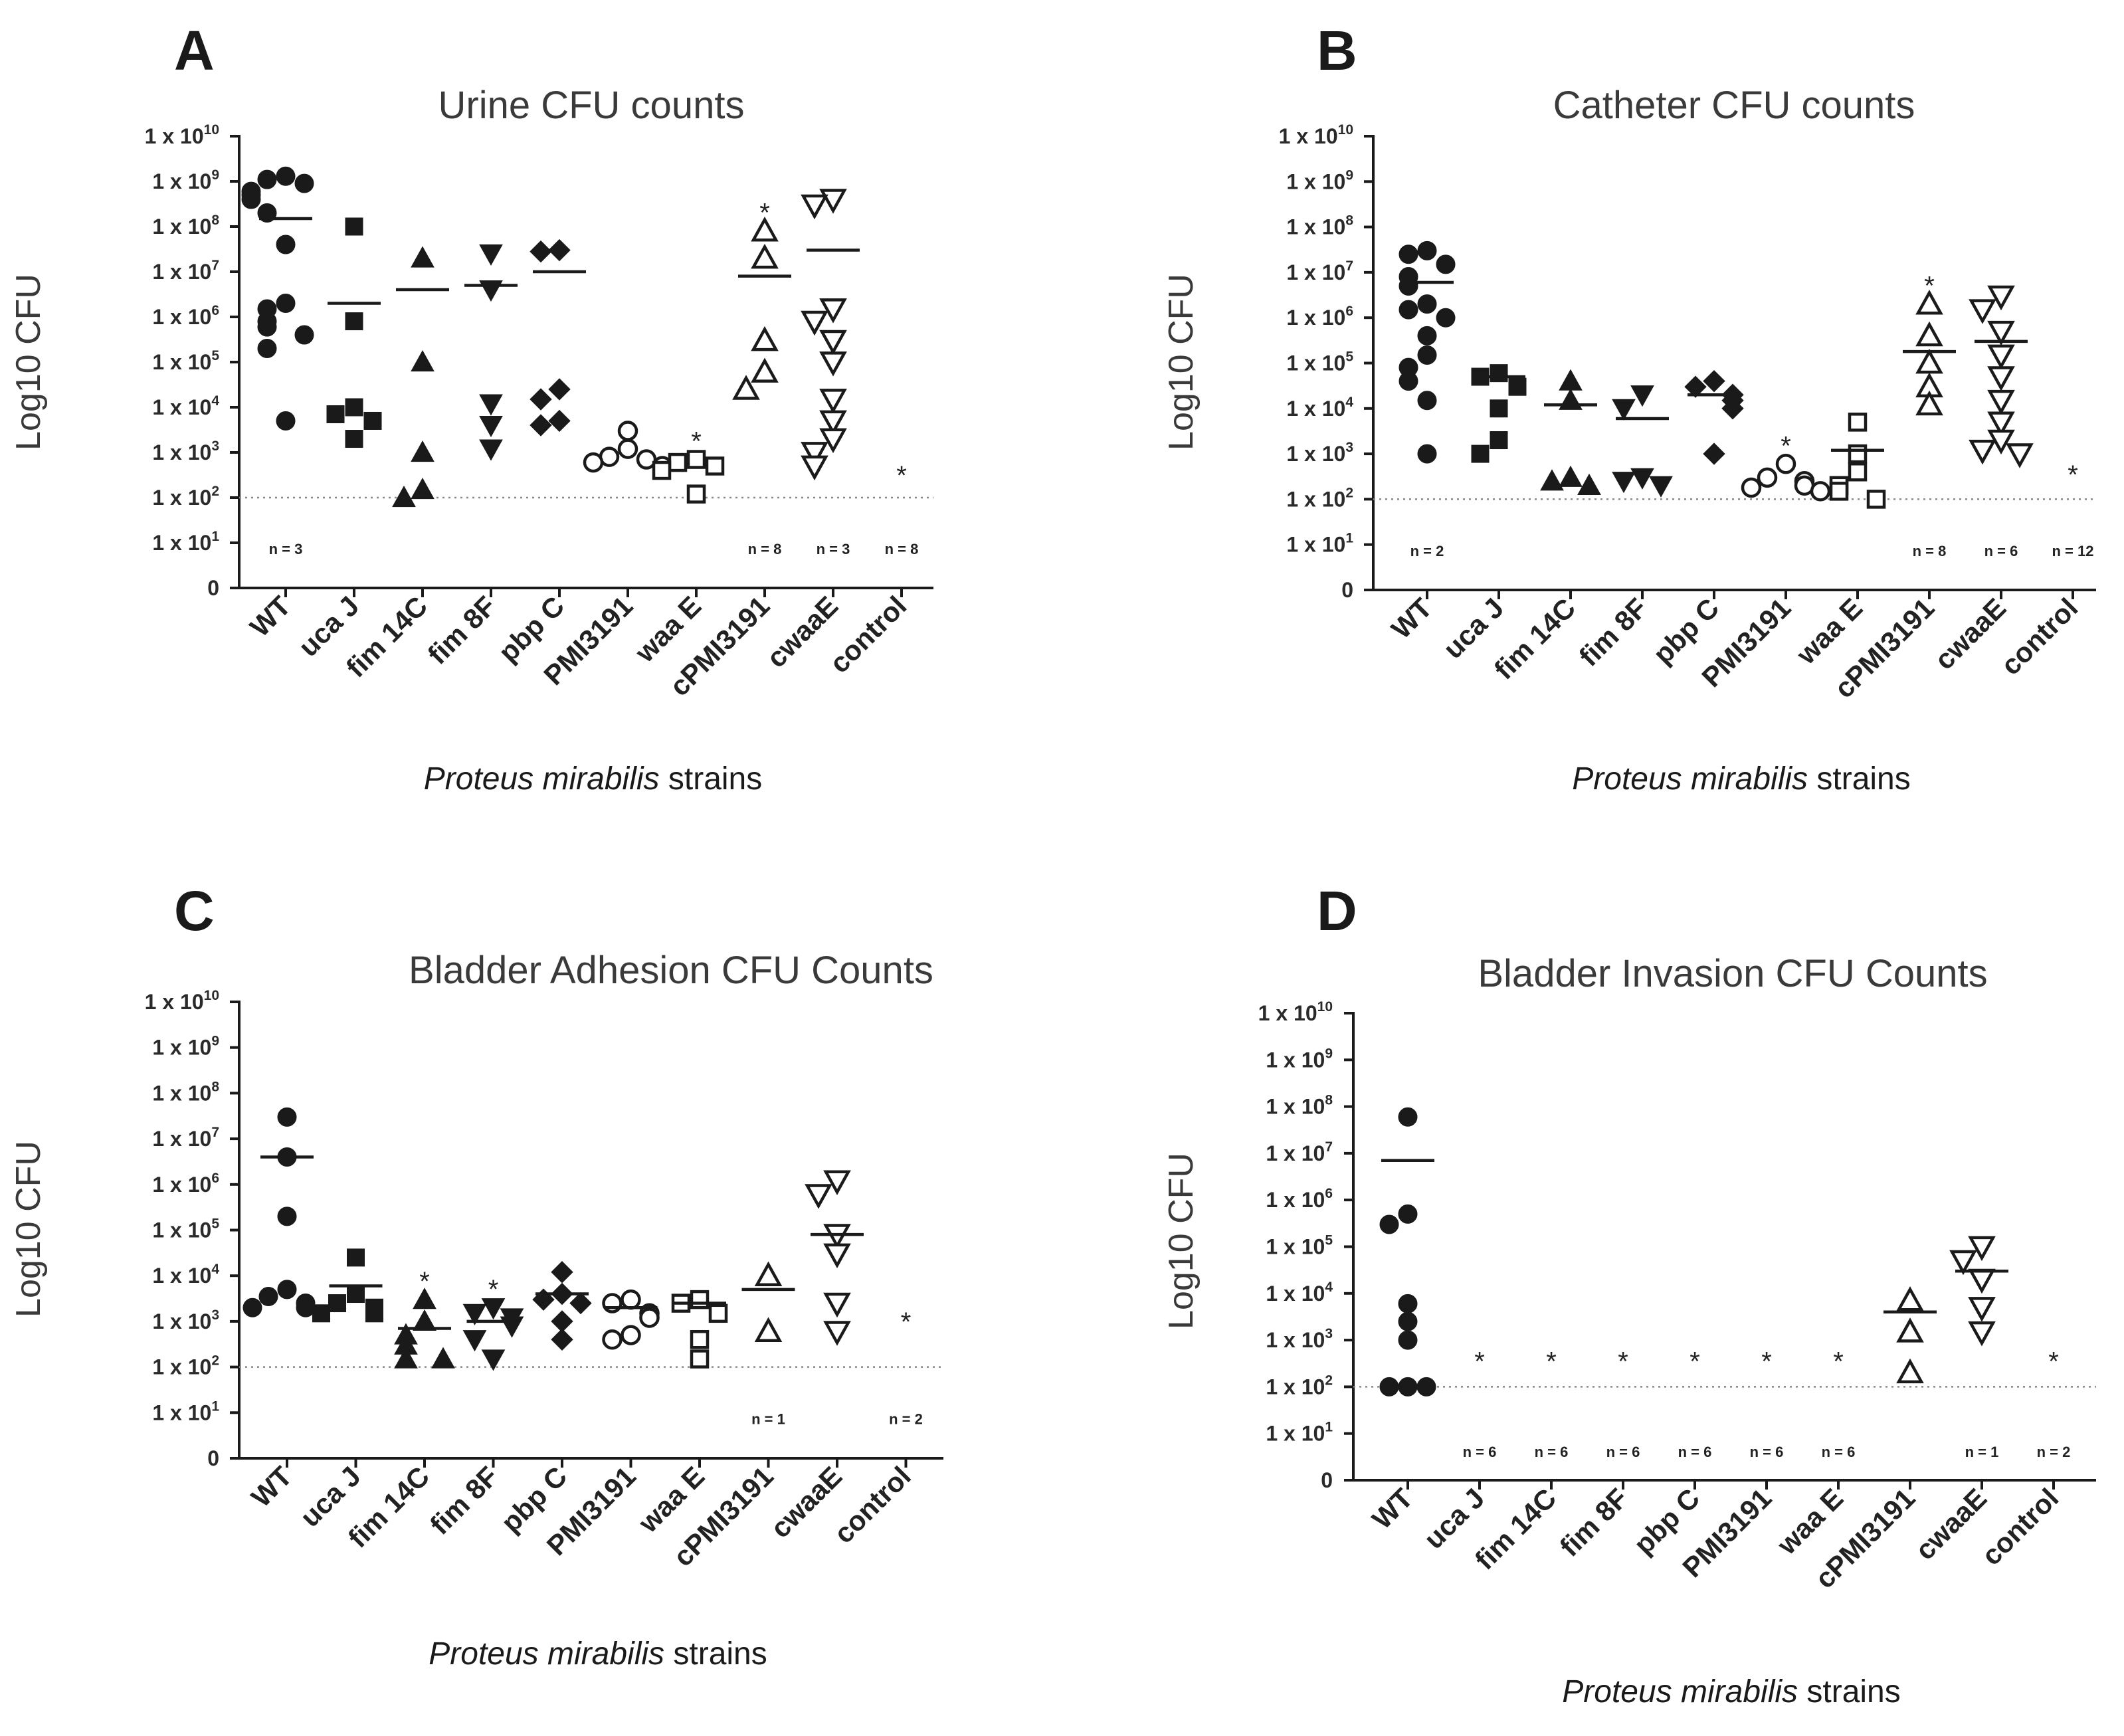 Image resolution: width=2124 pixels, height=1736 pixels. I want to click on panel-letter: B, so click(1337, 50).